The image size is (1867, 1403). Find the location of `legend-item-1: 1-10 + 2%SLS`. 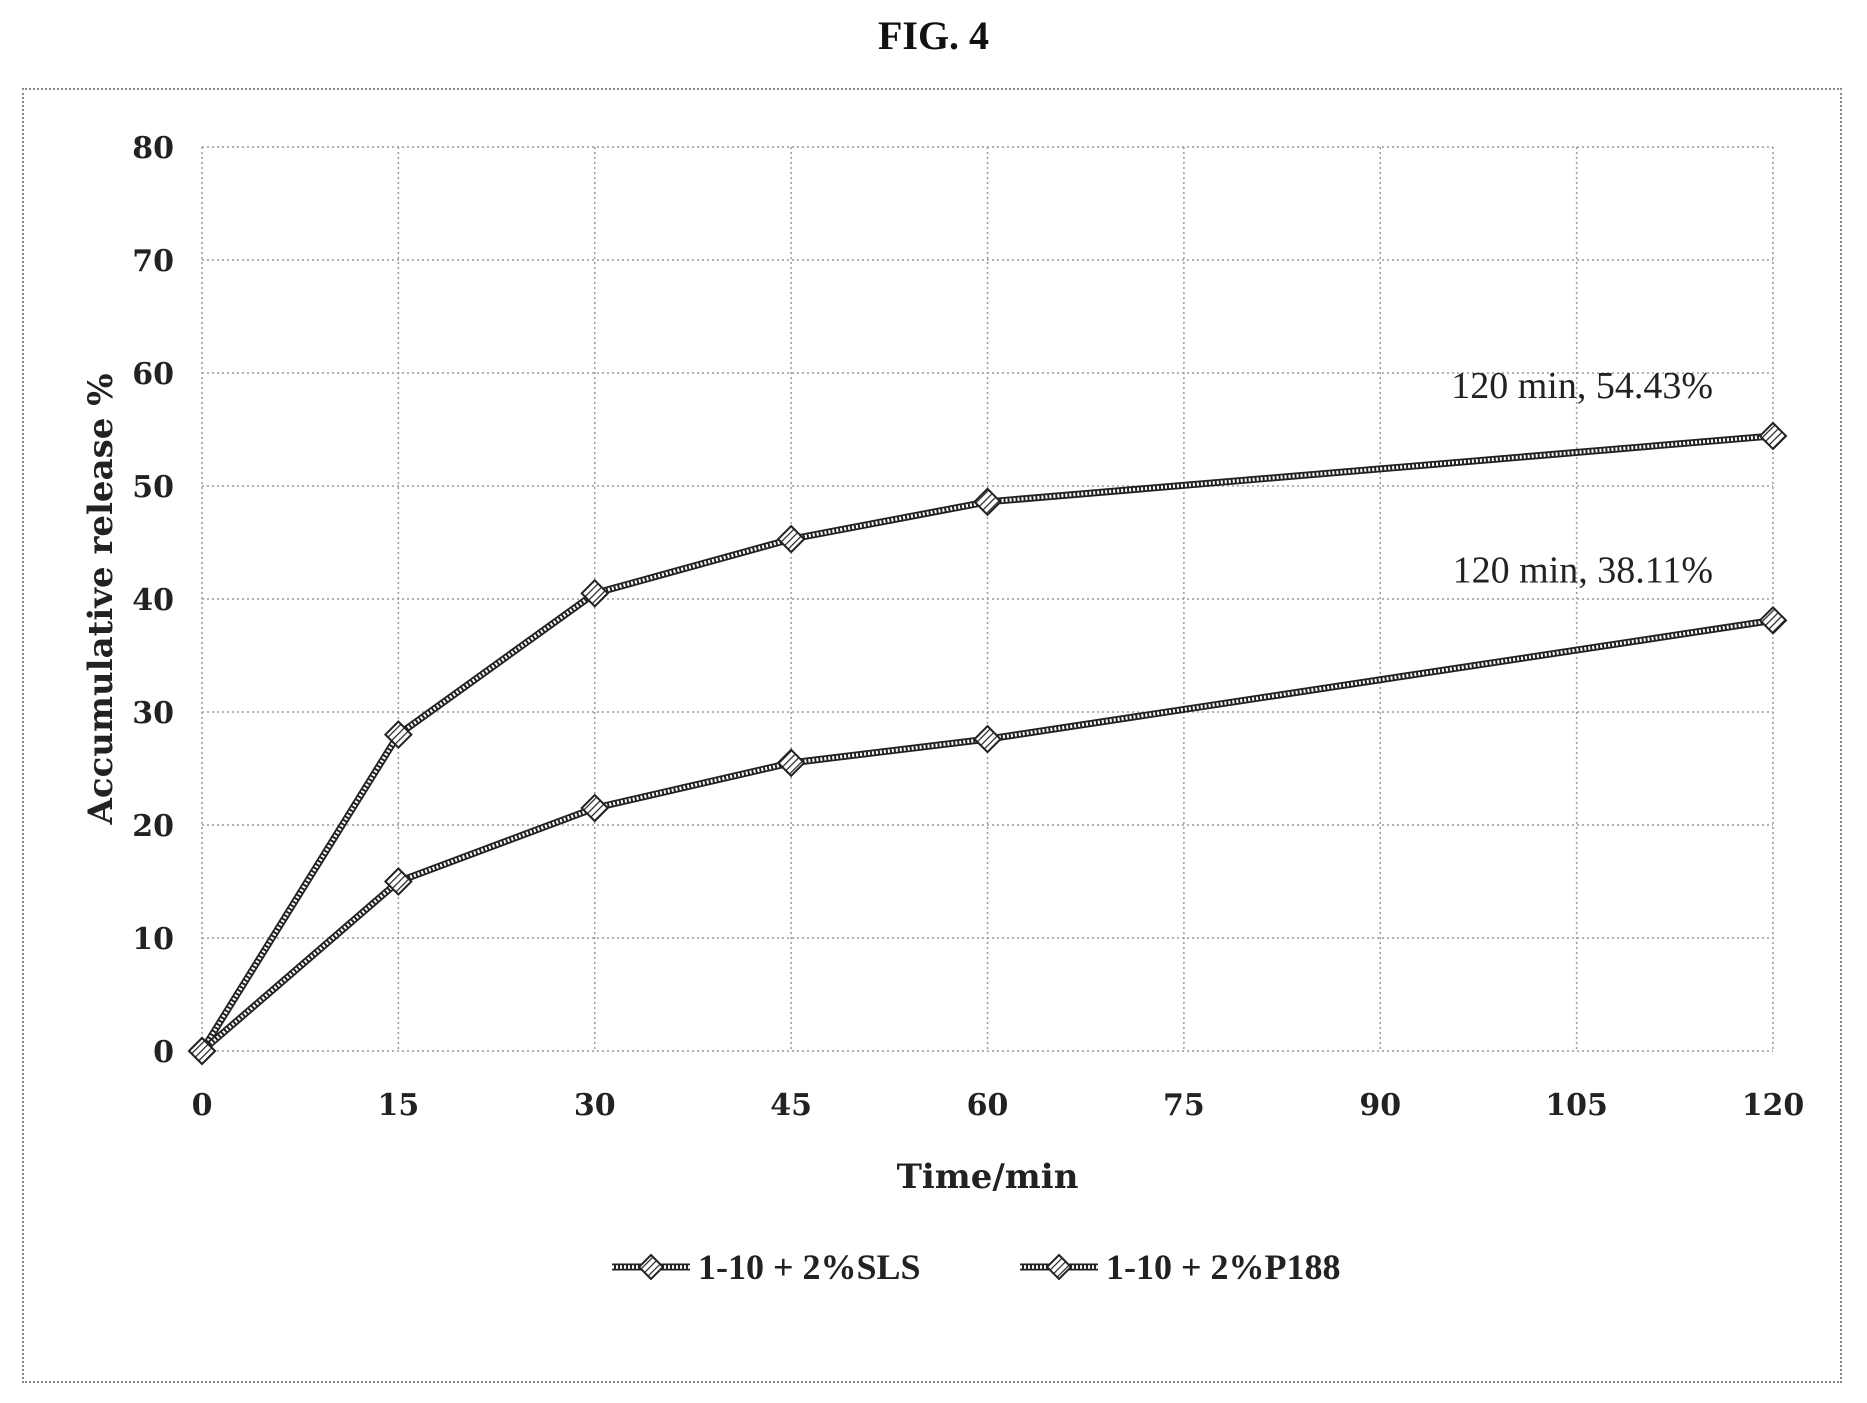

legend-item-1: 1-10 + 2%SLS is located at coordinates (766, 1267).